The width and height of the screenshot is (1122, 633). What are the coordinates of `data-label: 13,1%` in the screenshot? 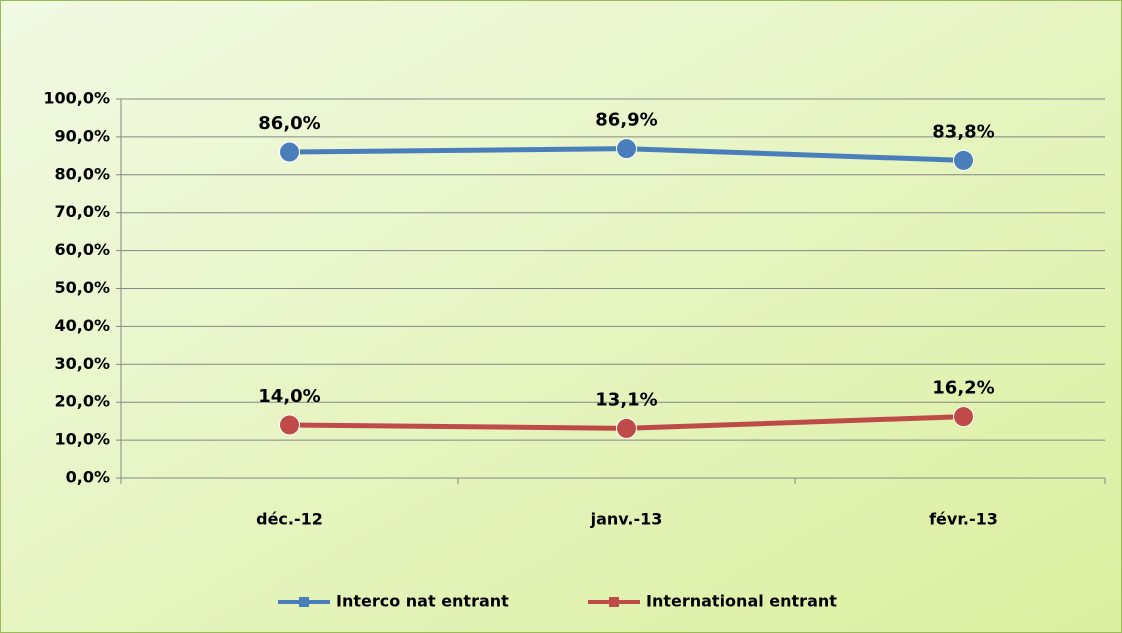 It's located at (626, 399).